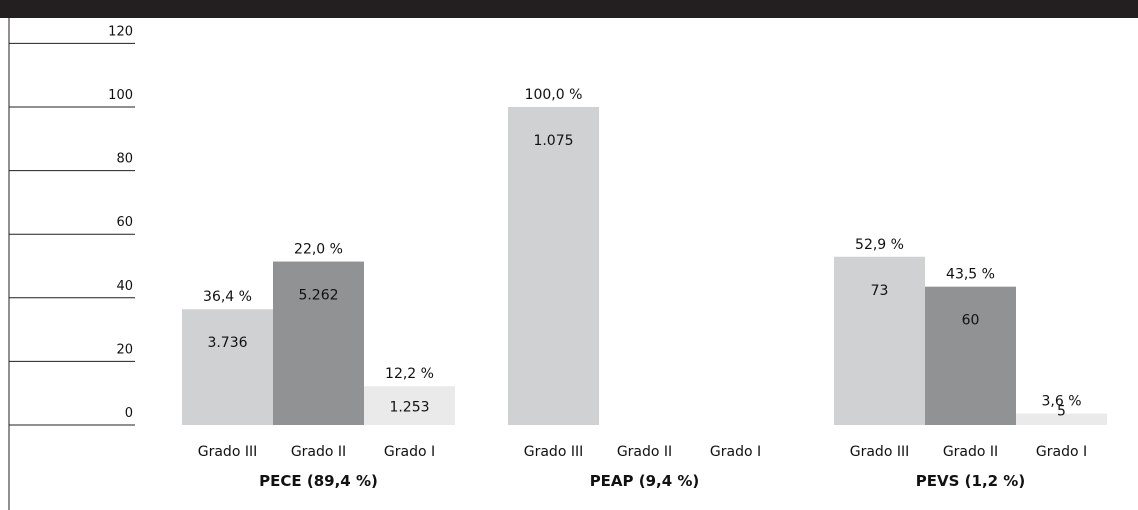 Image resolution: width=1138 pixels, height=510 pixels. Describe the element at coordinates (124, 349) in the screenshot. I see `y-tick-label: 20` at that location.